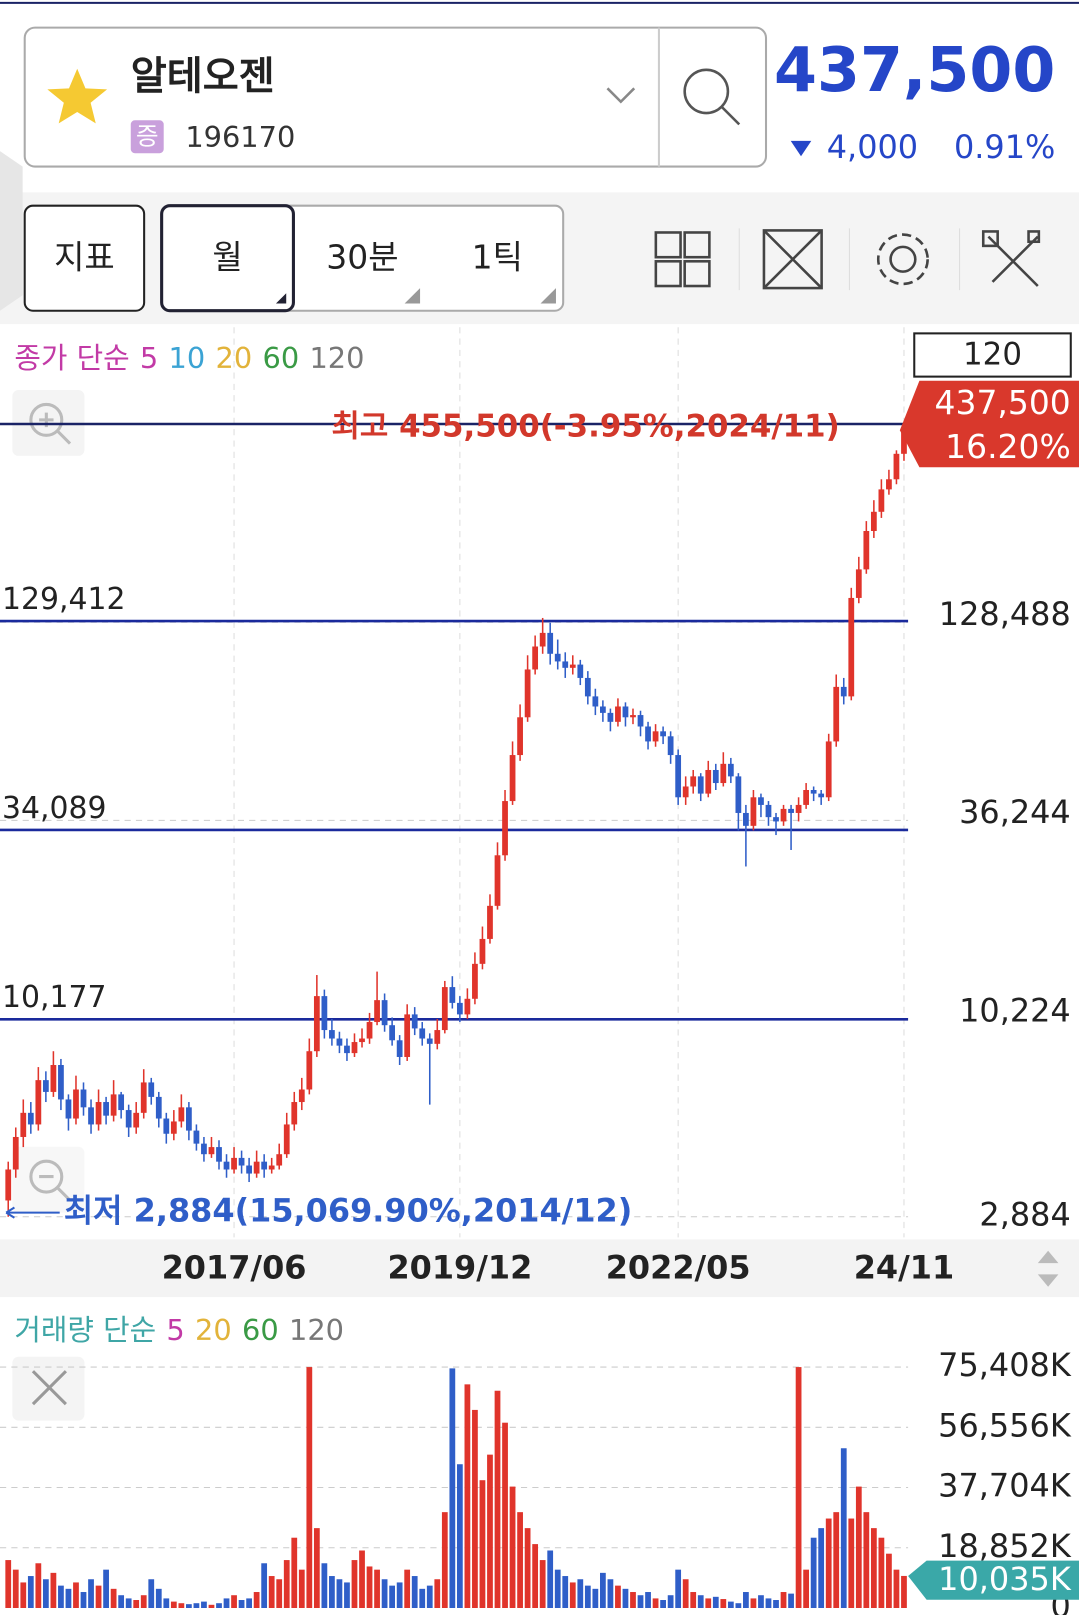 This screenshot has height=1615, width=1079. Describe the element at coordinates (1005, 614) in the screenshot. I see `y-tick-label: 128,488` at that location.